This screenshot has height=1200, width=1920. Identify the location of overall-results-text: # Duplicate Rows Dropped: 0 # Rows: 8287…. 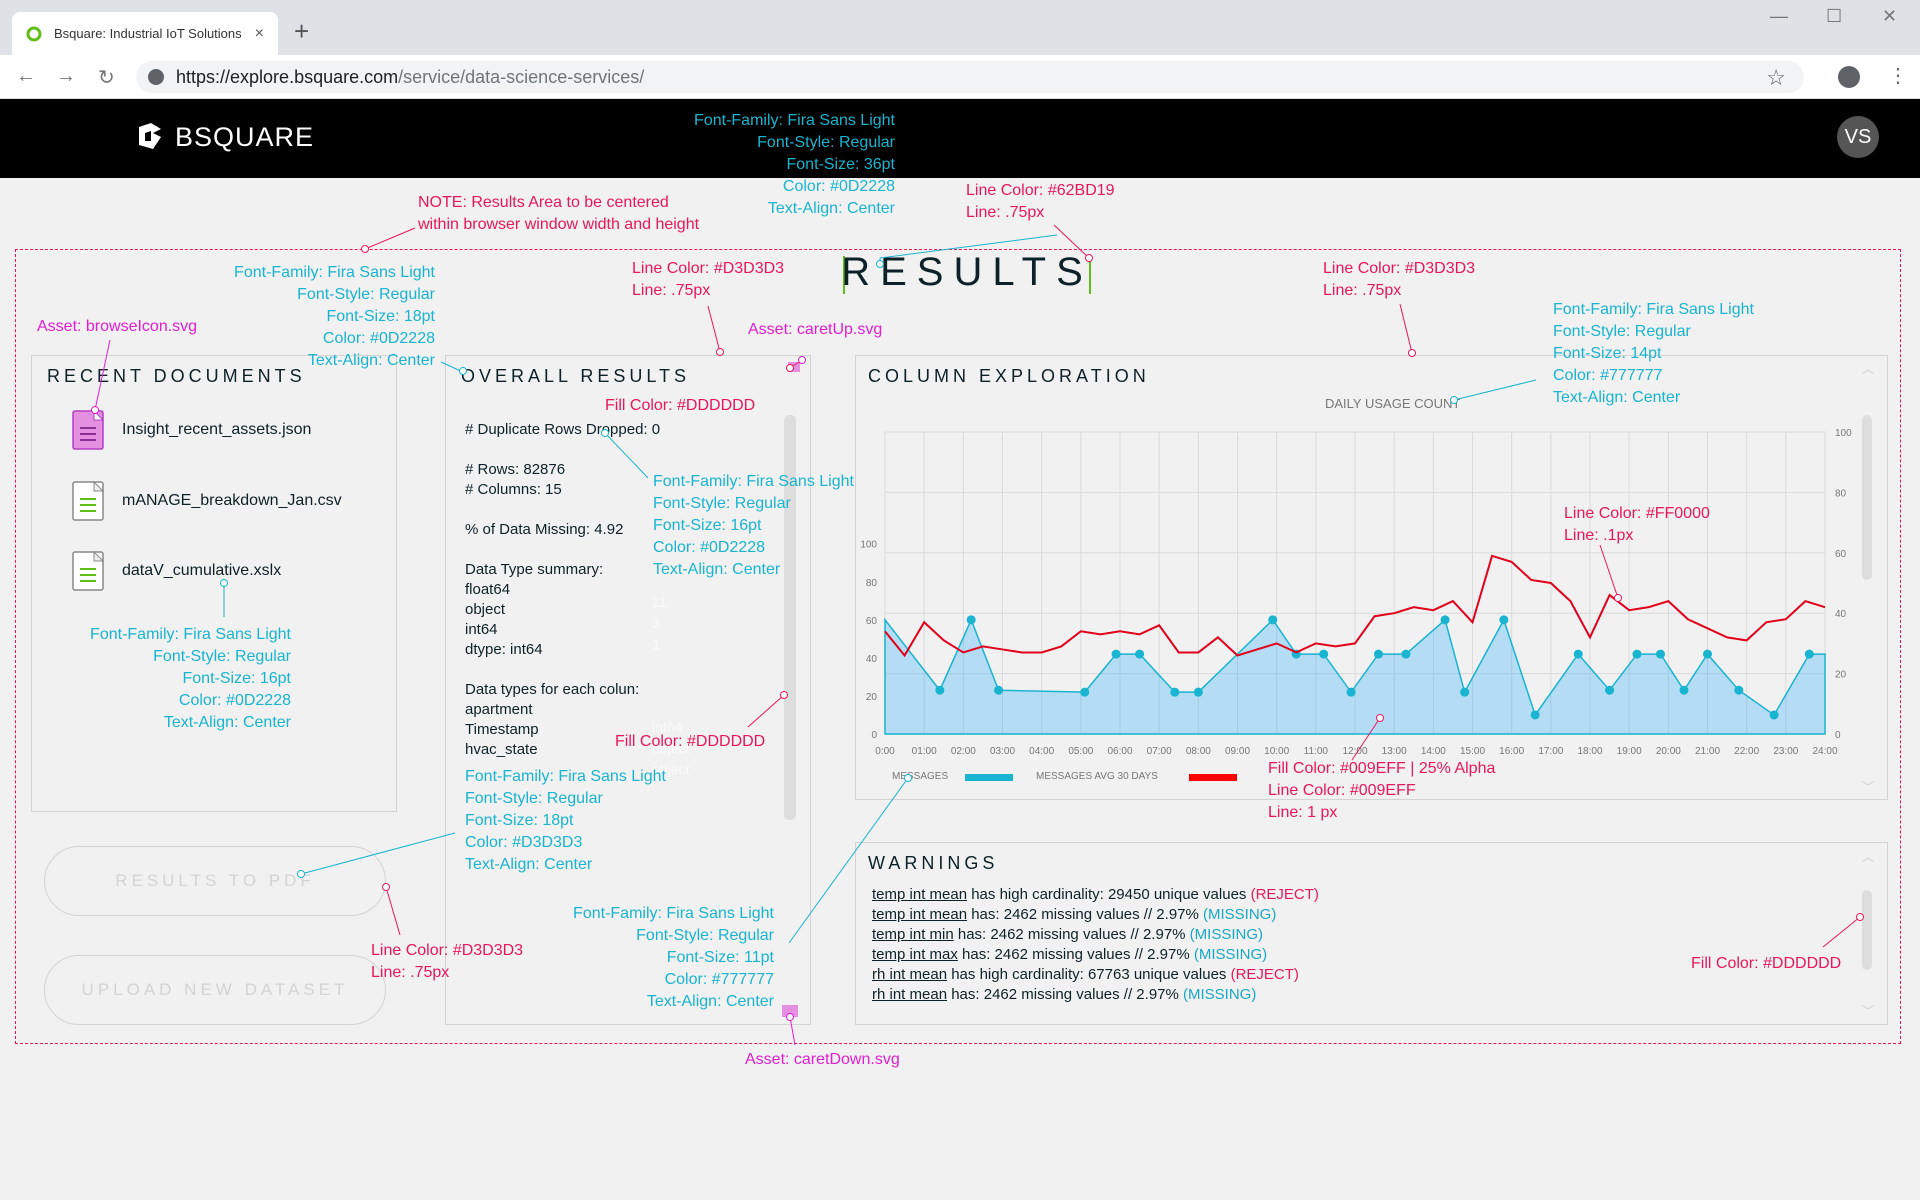
(563, 589).